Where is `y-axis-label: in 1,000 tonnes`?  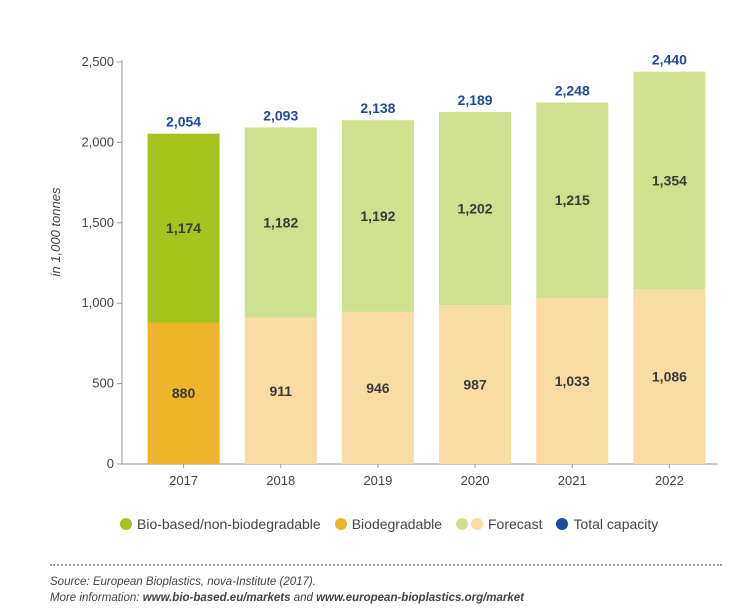 y-axis-label: in 1,000 tonnes is located at coordinates (55, 231).